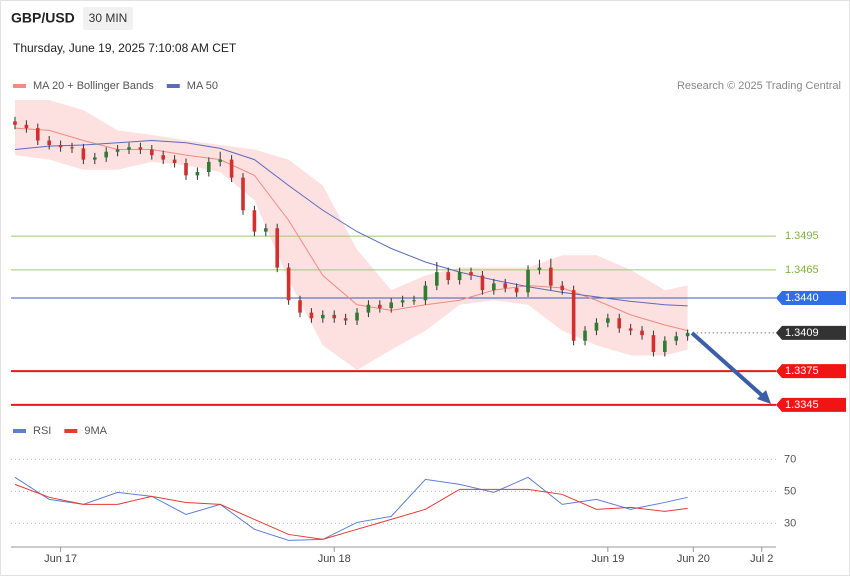 The height and width of the screenshot is (576, 850). Describe the element at coordinates (607, 559) in the screenshot. I see `x-tick-label: Jun 19` at that location.